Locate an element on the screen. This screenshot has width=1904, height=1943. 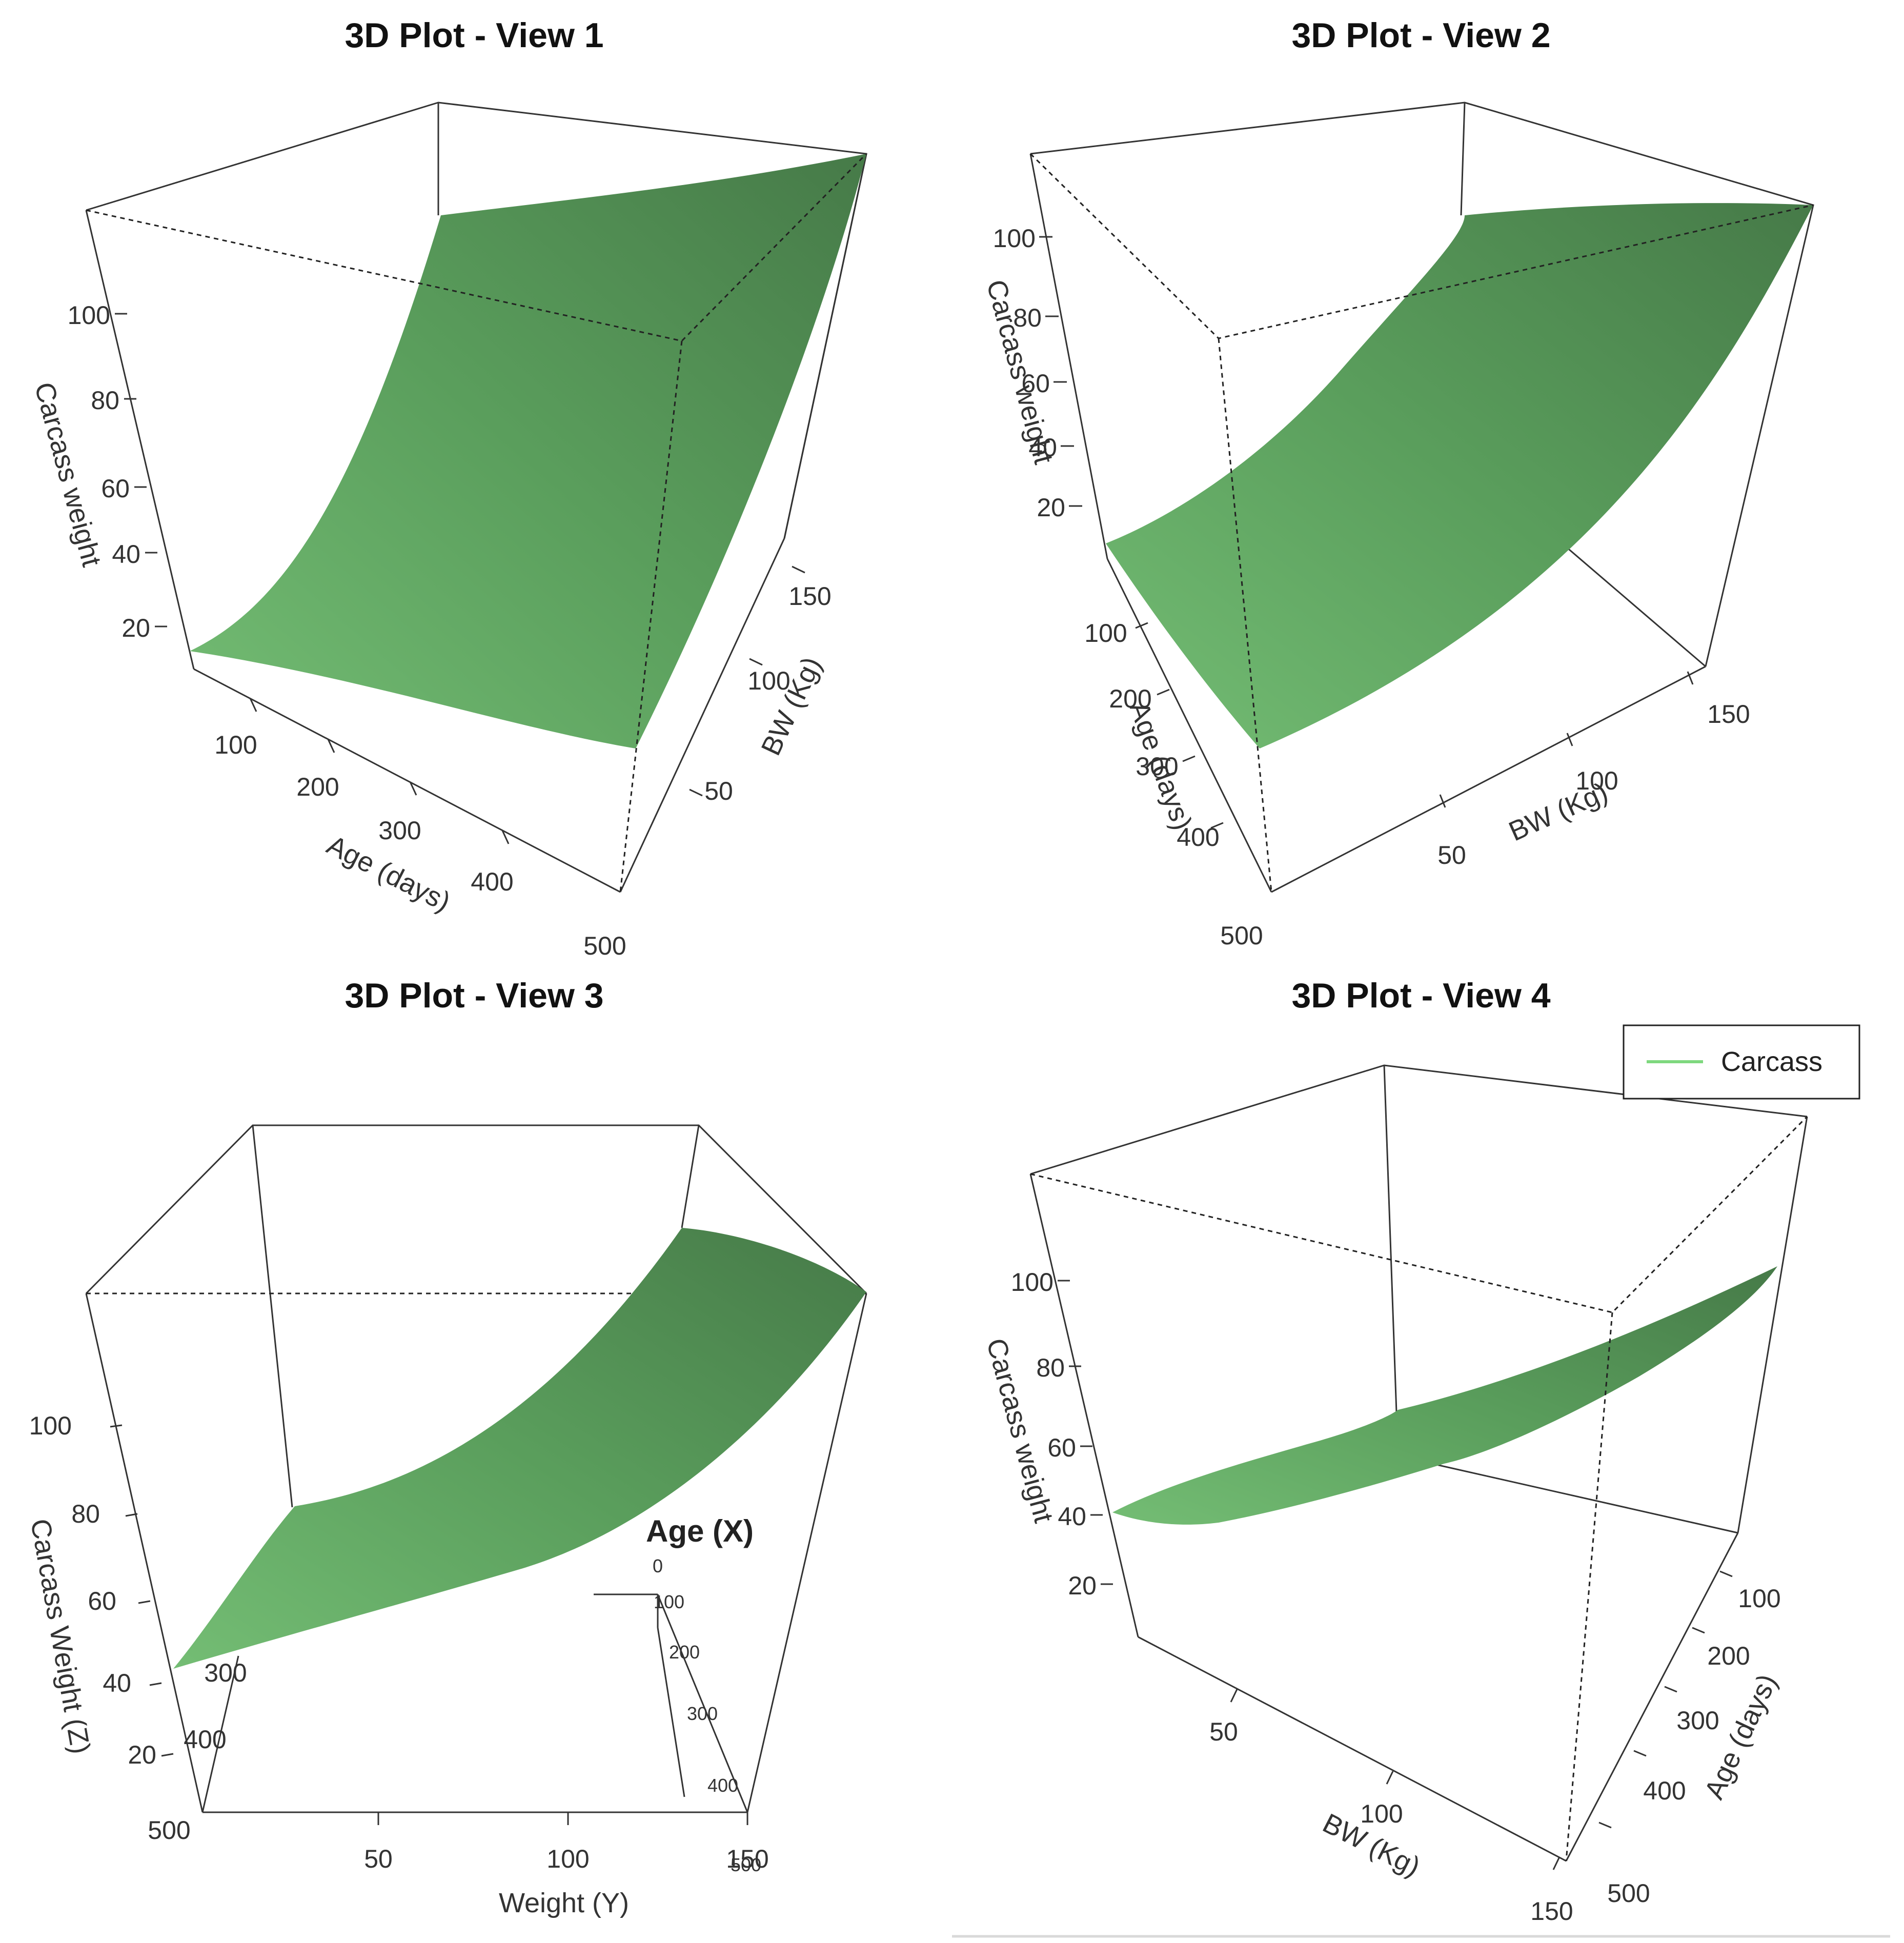
x-tick-label: 150 is located at coordinates (1551, 1911).